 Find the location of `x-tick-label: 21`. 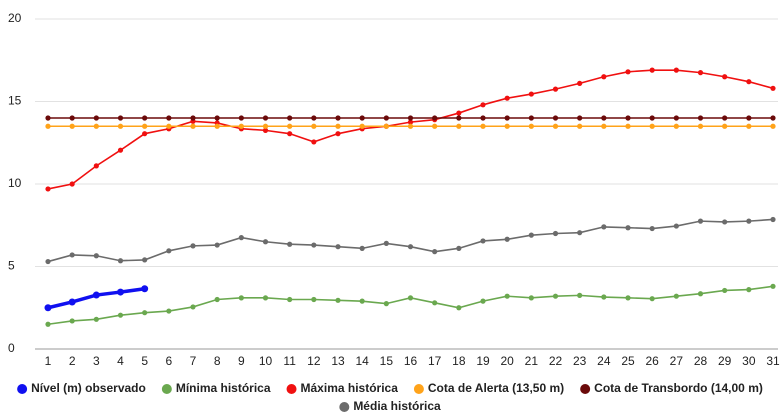

x-tick-label: 21 is located at coordinates (532, 361).